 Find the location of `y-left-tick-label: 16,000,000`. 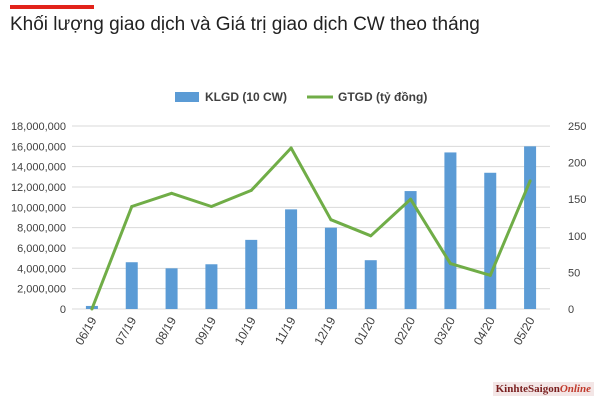

y-left-tick-label: 16,000,000 is located at coordinates (38, 147).